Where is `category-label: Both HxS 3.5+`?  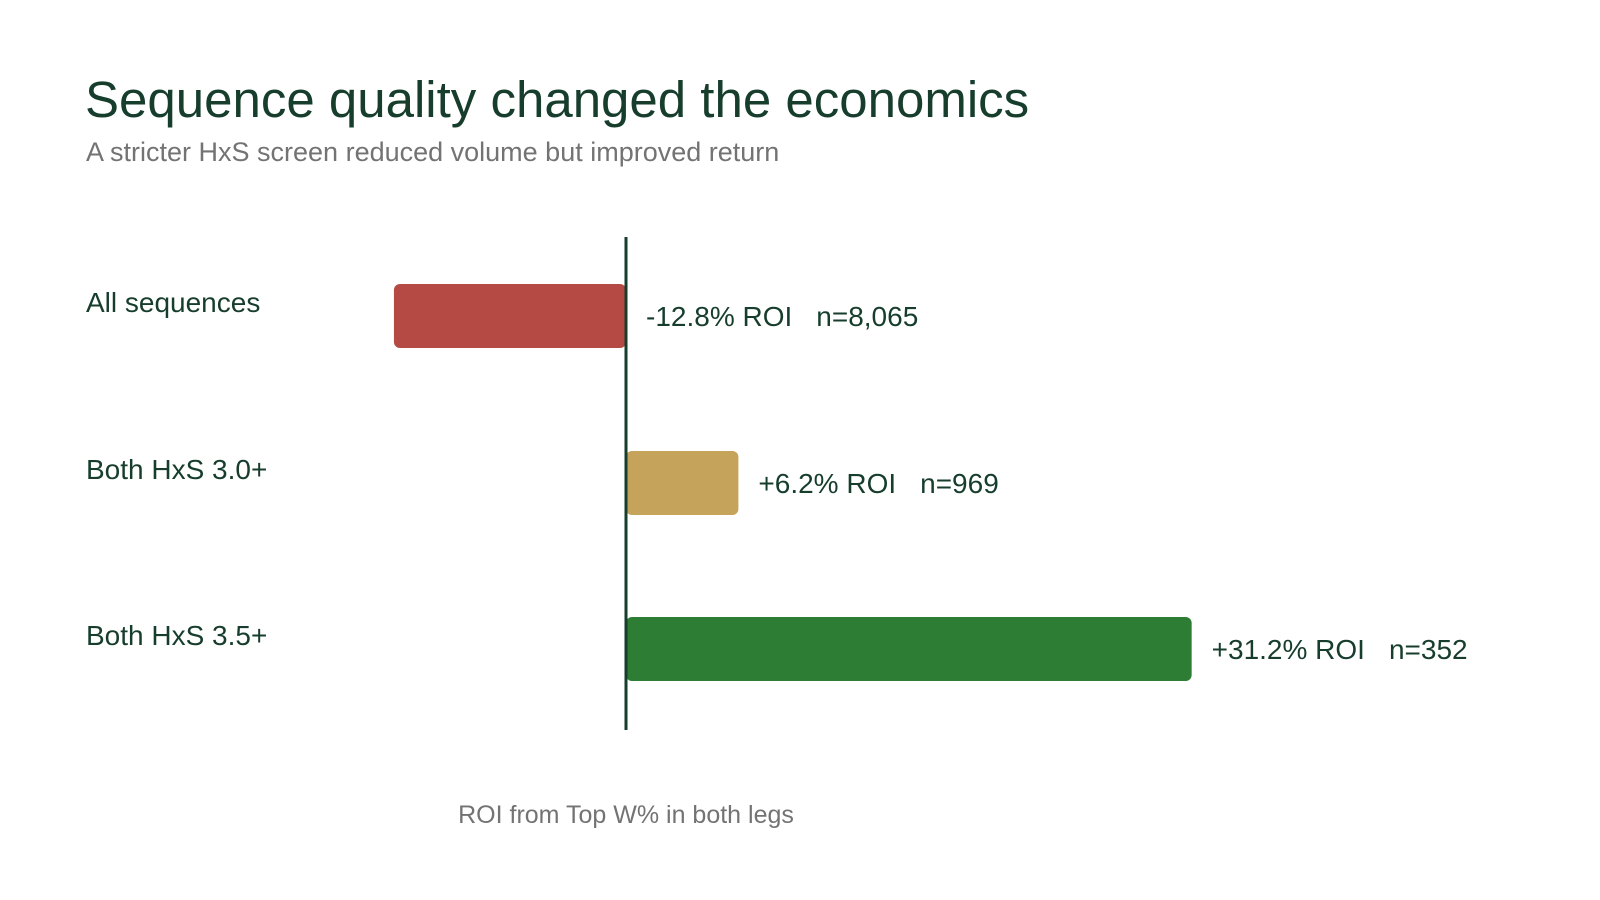 category-label: Both HxS 3.5+ is located at coordinates (176, 635).